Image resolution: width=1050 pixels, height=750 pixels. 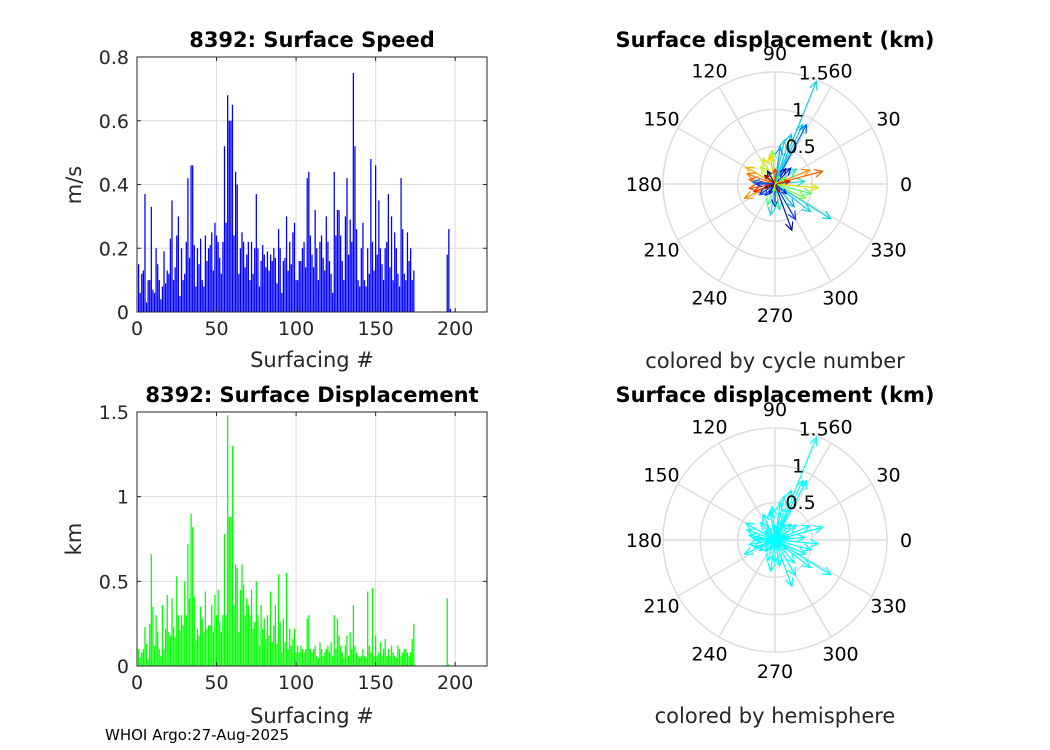 What do you see at coordinates (123, 313) in the screenshot?
I see `y-tick-label: 0` at bounding box center [123, 313].